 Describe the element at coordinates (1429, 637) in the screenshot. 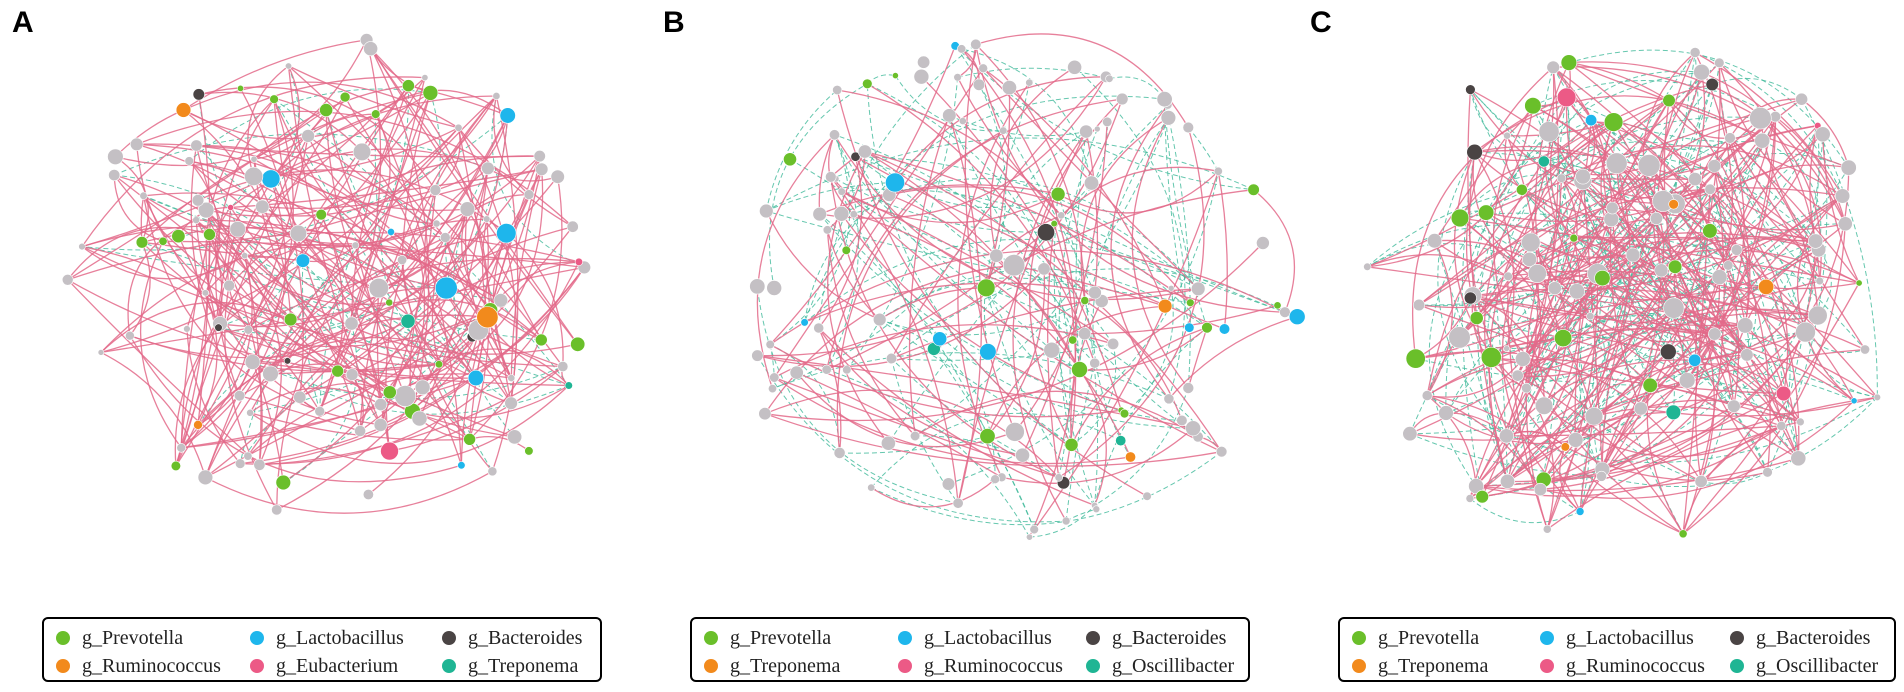

I see `legend-label: g_Prevotella` at that location.